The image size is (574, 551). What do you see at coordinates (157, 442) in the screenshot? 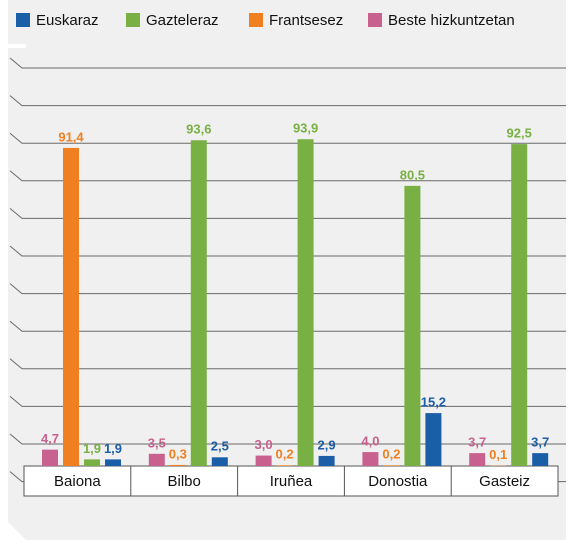
I see `value-label: 3,5` at bounding box center [157, 442].